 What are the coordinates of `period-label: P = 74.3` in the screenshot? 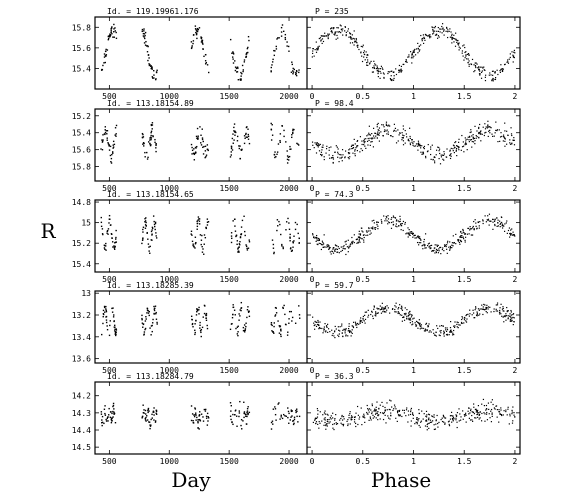 It's located at (334, 194).